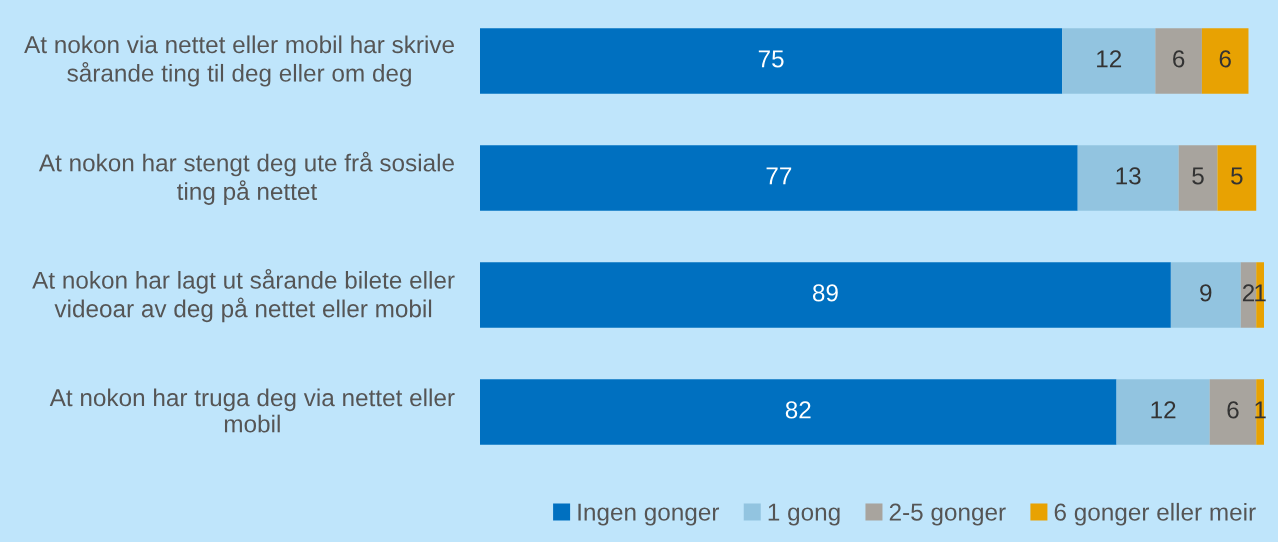 This screenshot has width=1278, height=542. I want to click on y-tick-label: At nokon via nettet eller mobil har skrive sårande ting til deg eller om deg, so click(239, 61).